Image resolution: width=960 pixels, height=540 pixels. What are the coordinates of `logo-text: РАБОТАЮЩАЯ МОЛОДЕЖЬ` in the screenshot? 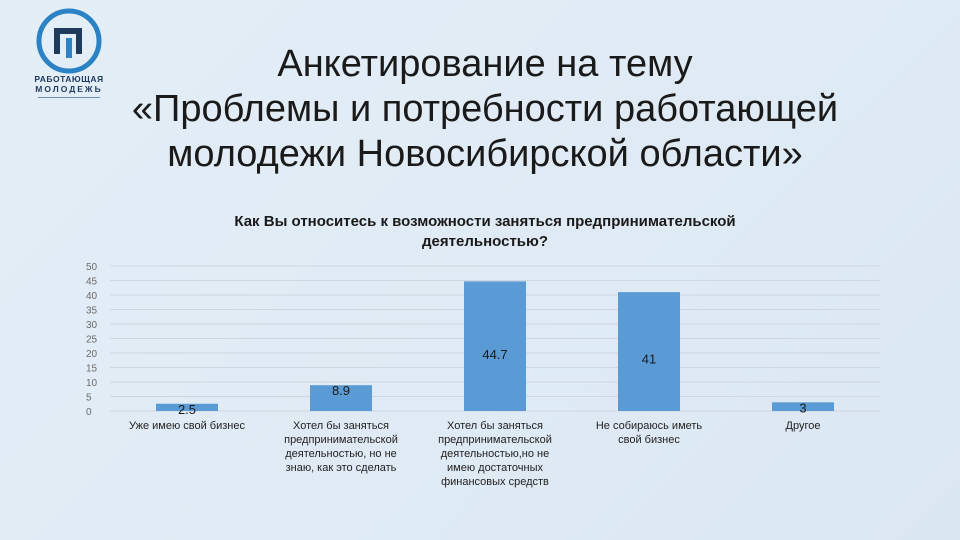 It's located at (69, 84).